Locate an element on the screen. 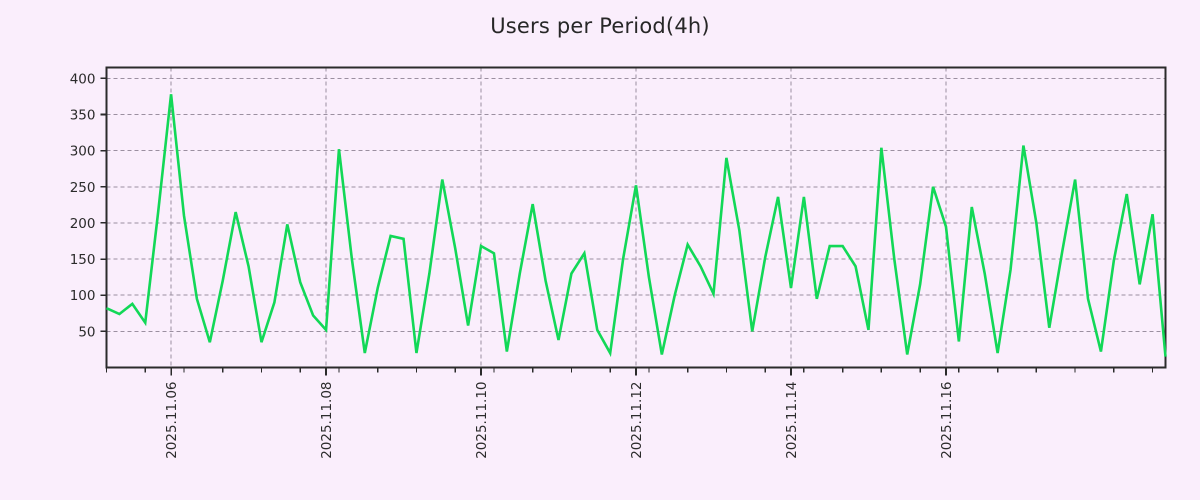  y-tick-label: 200 is located at coordinates (83, 224).